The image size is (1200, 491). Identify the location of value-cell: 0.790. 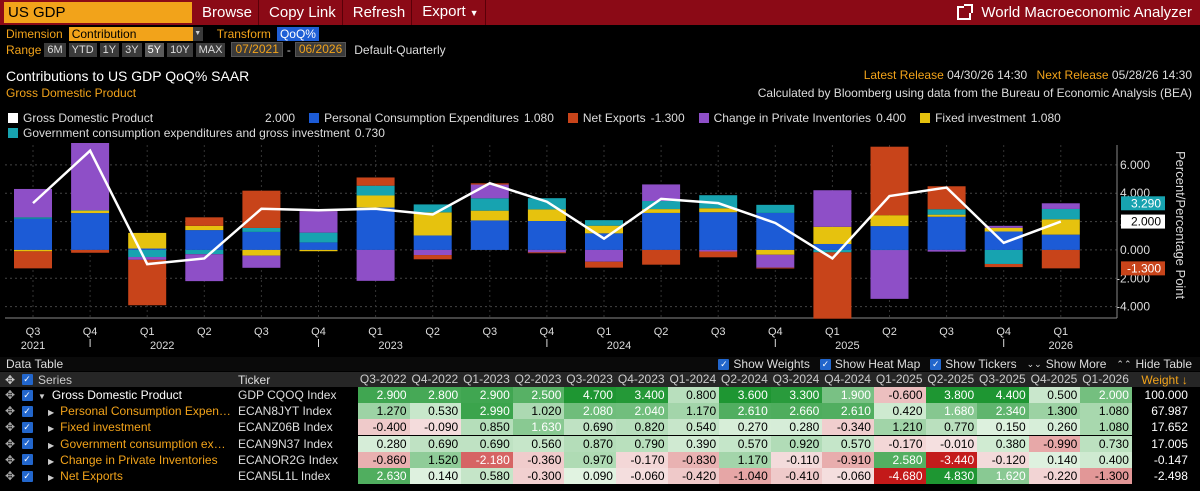
(641, 443).